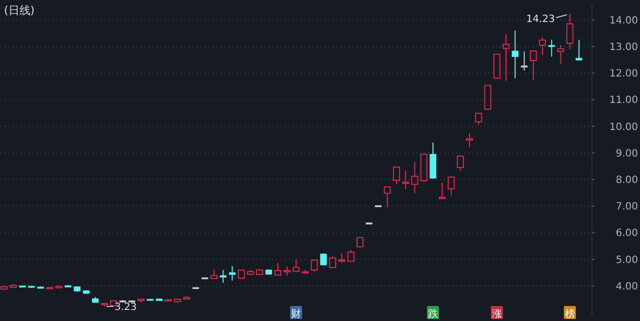 The width and height of the screenshot is (640, 321). Describe the element at coordinates (623, 100) in the screenshot. I see `y-tick-label: 11.00` at that location.